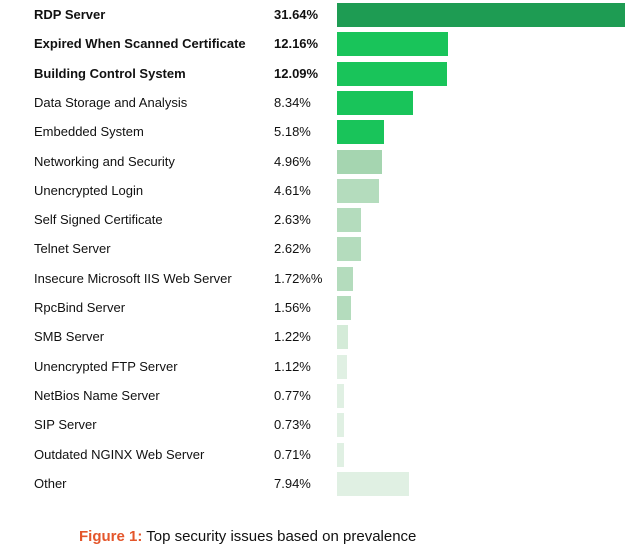  Describe the element at coordinates (70, 14) in the screenshot. I see `category-label: RDP Server` at that location.